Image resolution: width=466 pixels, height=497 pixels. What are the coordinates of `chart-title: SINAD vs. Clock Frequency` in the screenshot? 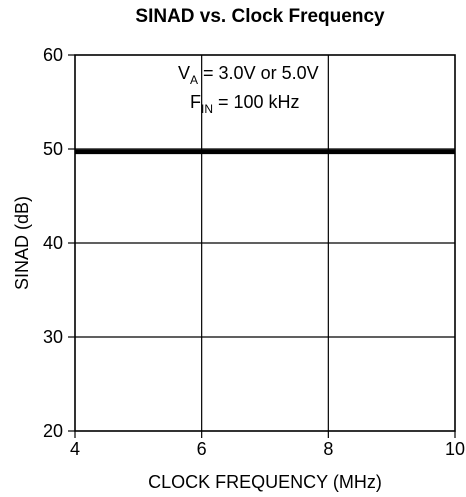 It's located at (260, 16).